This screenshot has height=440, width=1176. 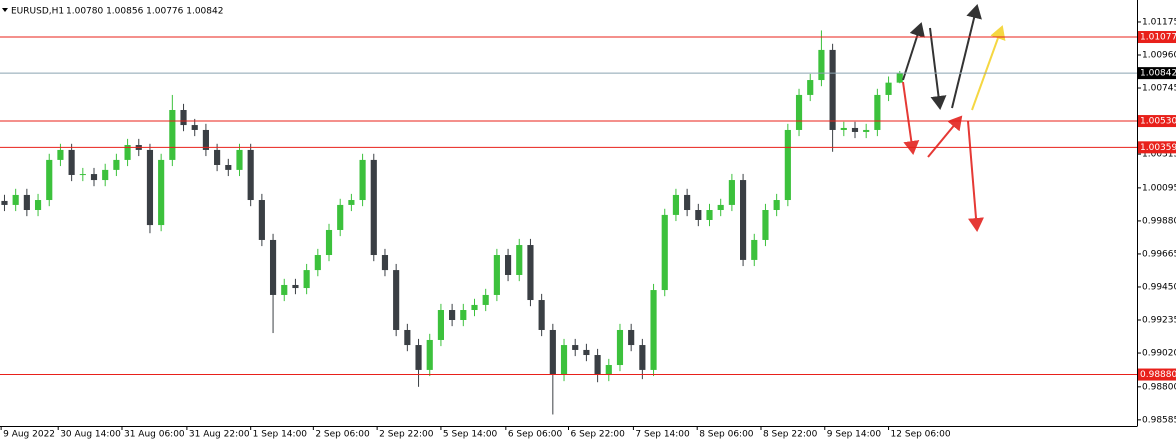 I want to click on annotation-arrows, so click(x=954, y=118).